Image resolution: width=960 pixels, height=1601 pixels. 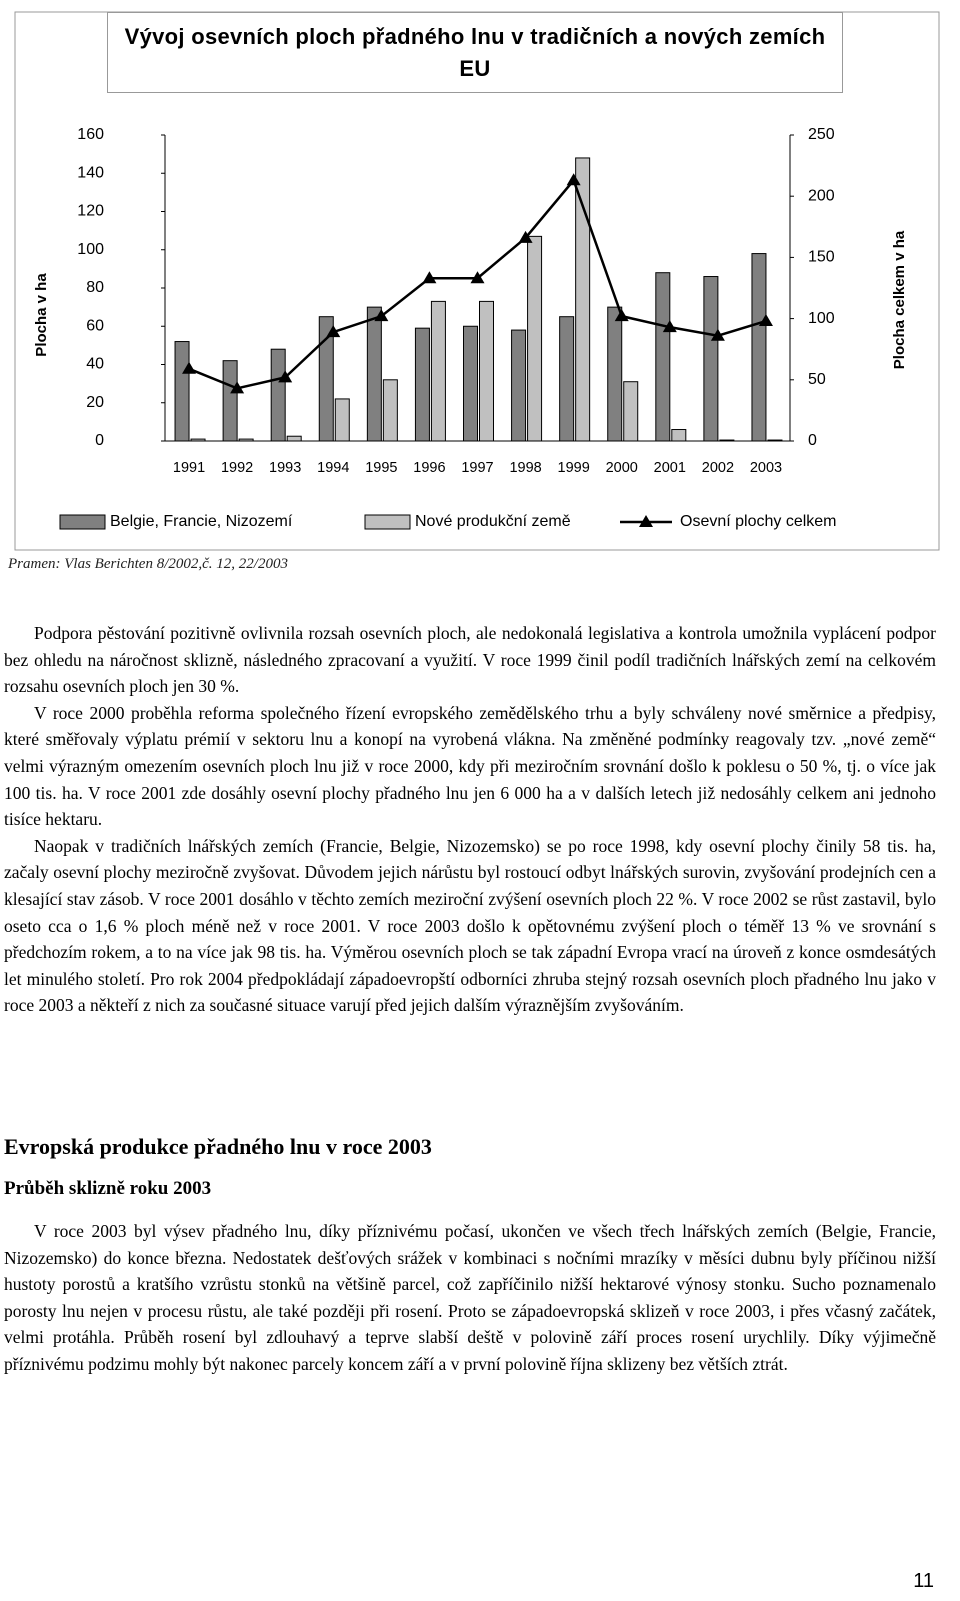 What do you see at coordinates (108, 1188) in the screenshot?
I see `subheading: Průběh sklizně roku 2003` at bounding box center [108, 1188].